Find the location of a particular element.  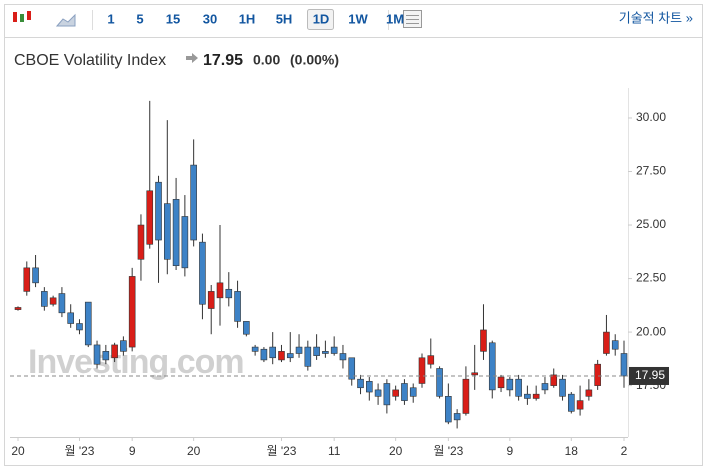

x-tick-label: 2 is located at coordinates (624, 451).